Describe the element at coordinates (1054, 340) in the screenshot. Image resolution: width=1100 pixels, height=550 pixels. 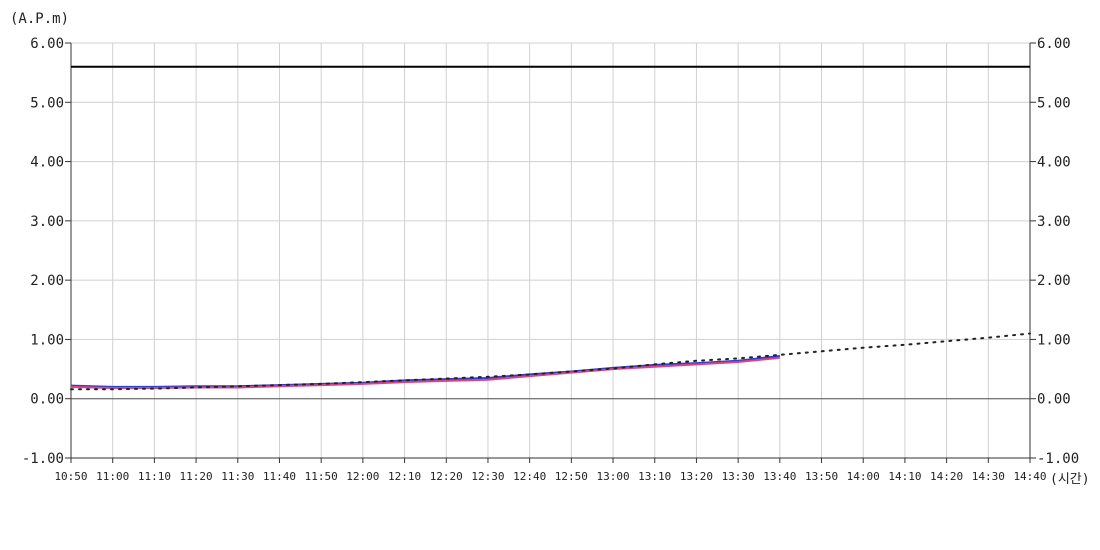
I see `y-tick-label-right: 1.00` at that location.